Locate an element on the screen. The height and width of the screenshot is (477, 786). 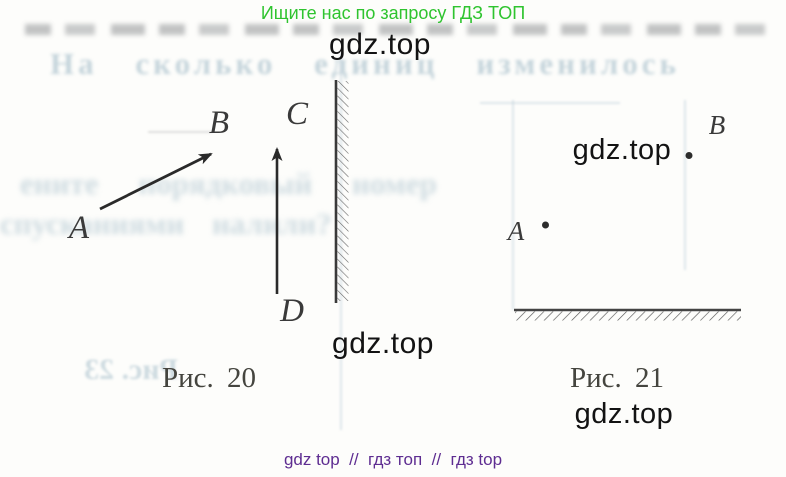
watermark-top: gdz.top is located at coordinates (380, 44).